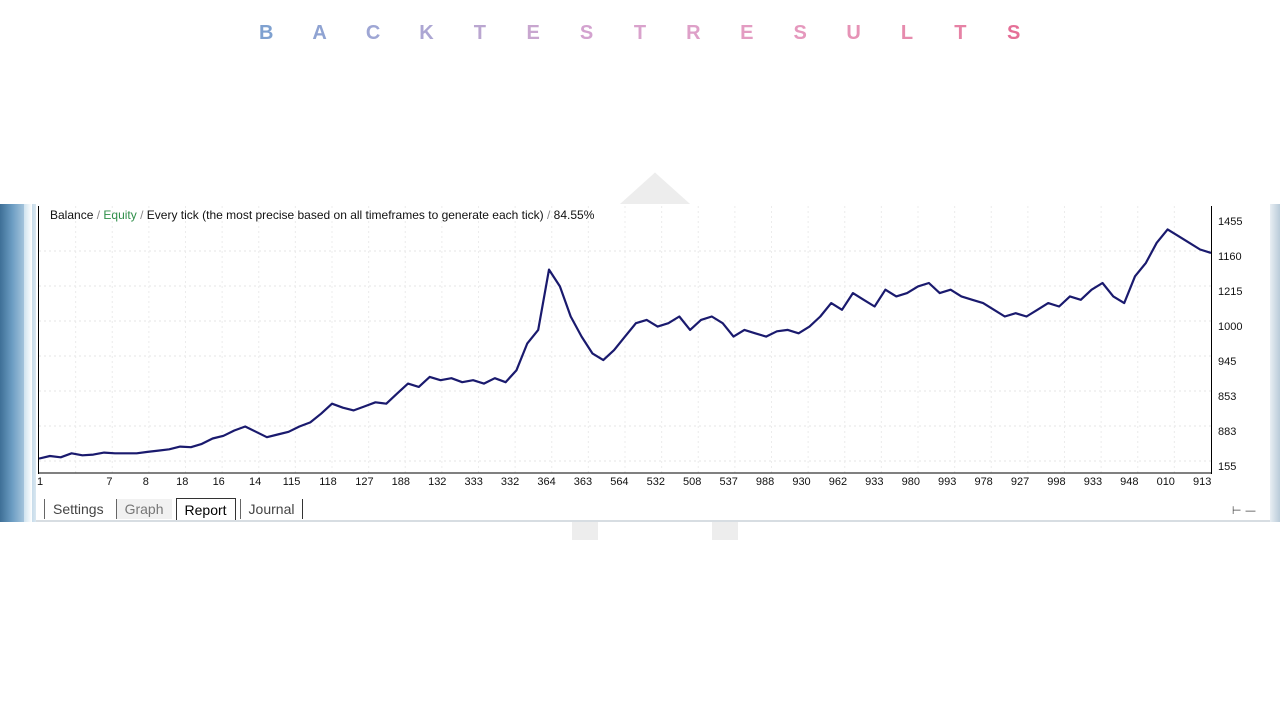  I want to click on x-tick-label: 115, so click(291, 482).